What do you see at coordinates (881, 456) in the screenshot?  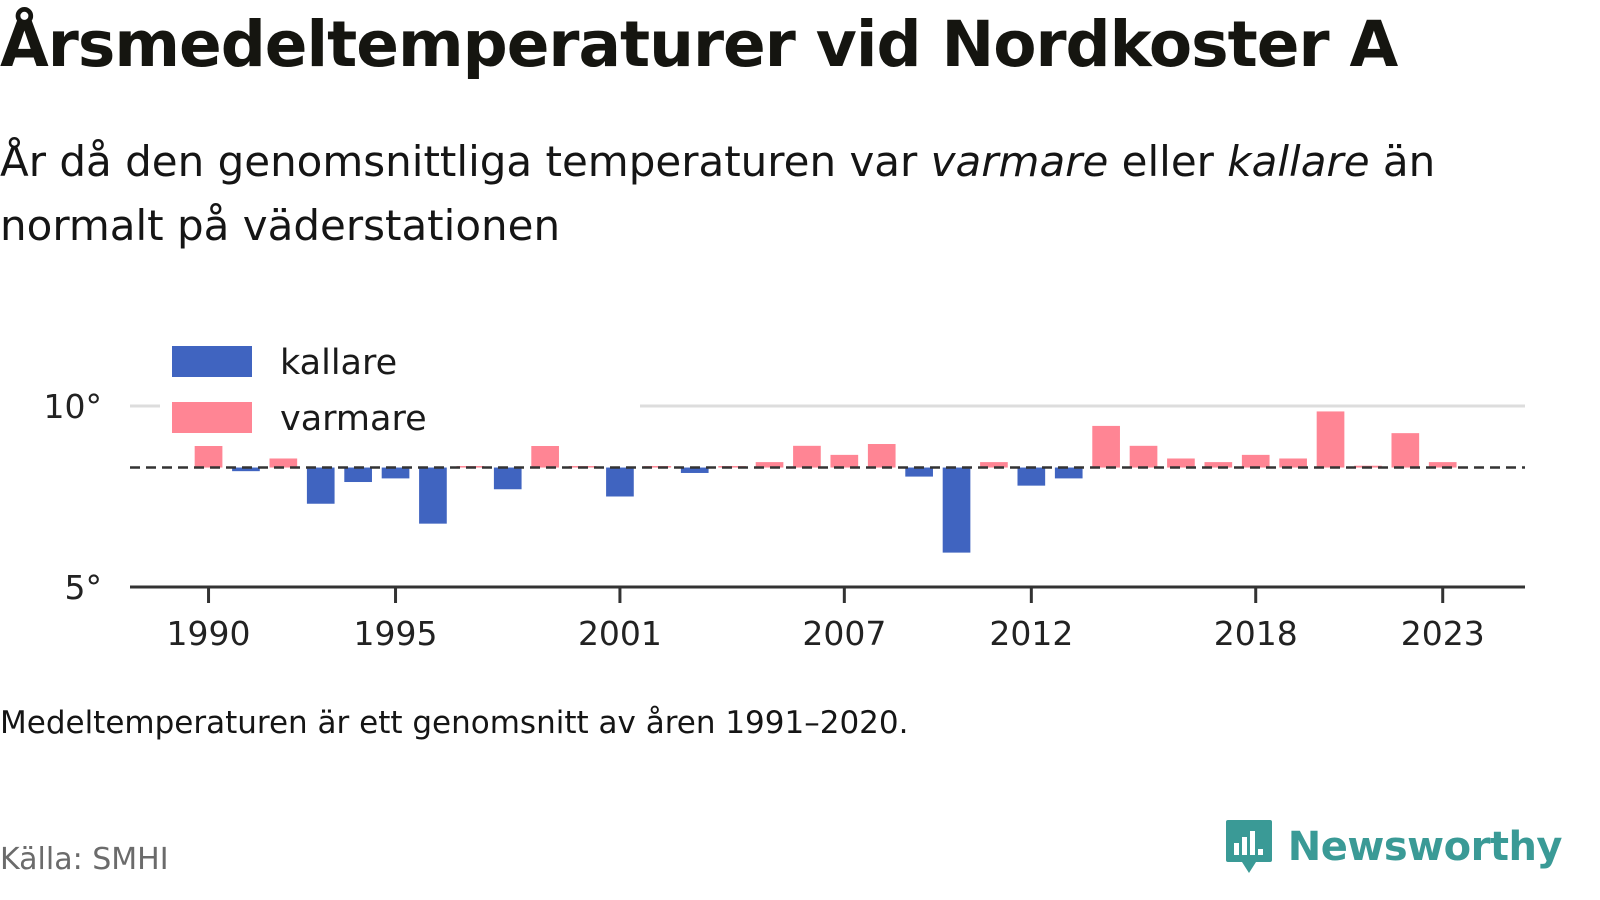 I see `bar-2008` at bounding box center [881, 456].